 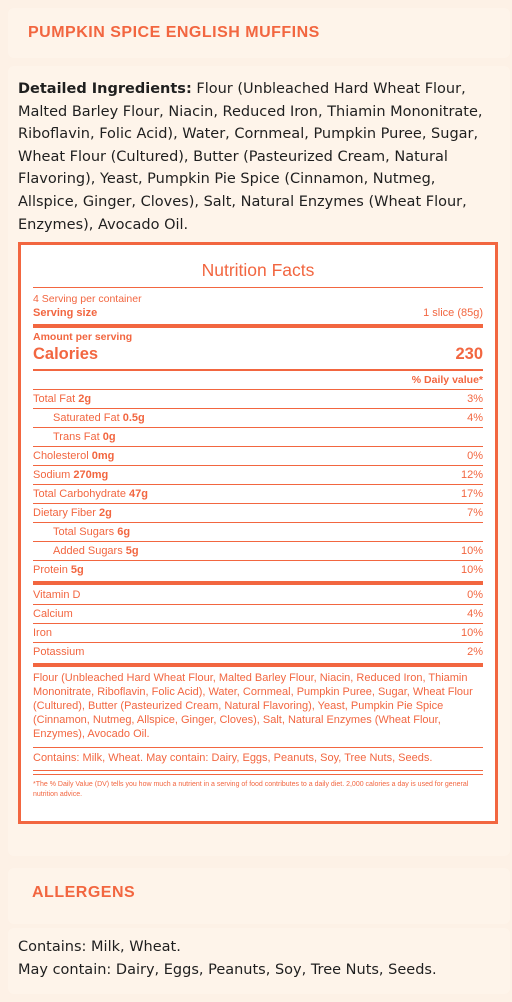 What do you see at coordinates (469, 353) in the screenshot?
I see `calories-value: 230` at bounding box center [469, 353].